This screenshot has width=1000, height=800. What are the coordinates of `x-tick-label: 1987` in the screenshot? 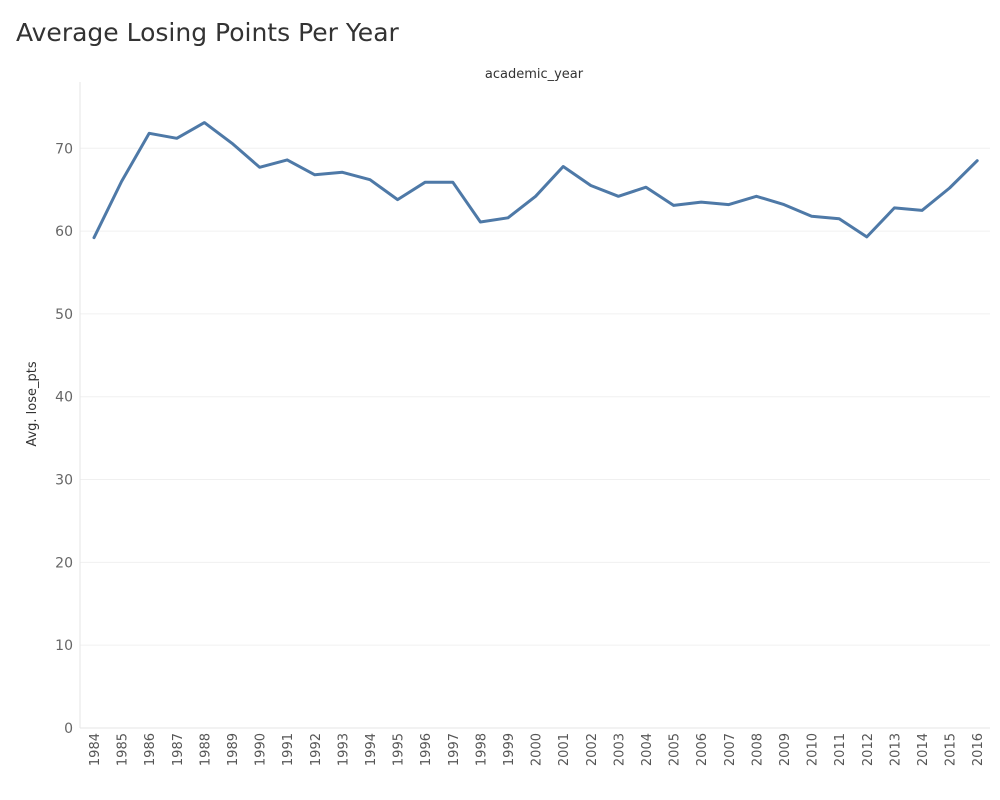 It's located at (178, 749).